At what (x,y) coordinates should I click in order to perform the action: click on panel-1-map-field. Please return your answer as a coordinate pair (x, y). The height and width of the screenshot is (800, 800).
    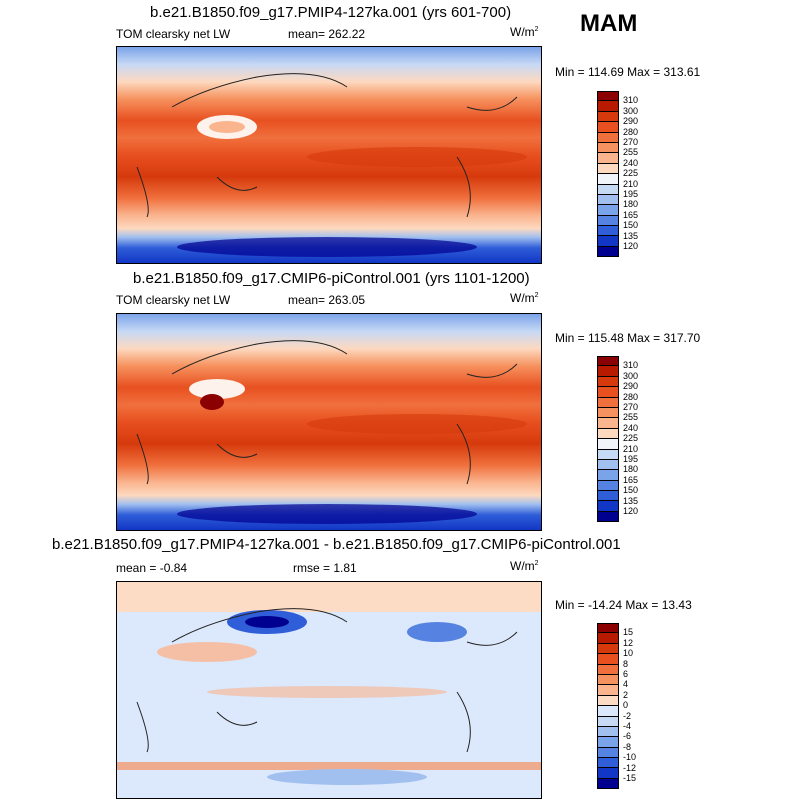
    Looking at the image, I should click on (329, 155).